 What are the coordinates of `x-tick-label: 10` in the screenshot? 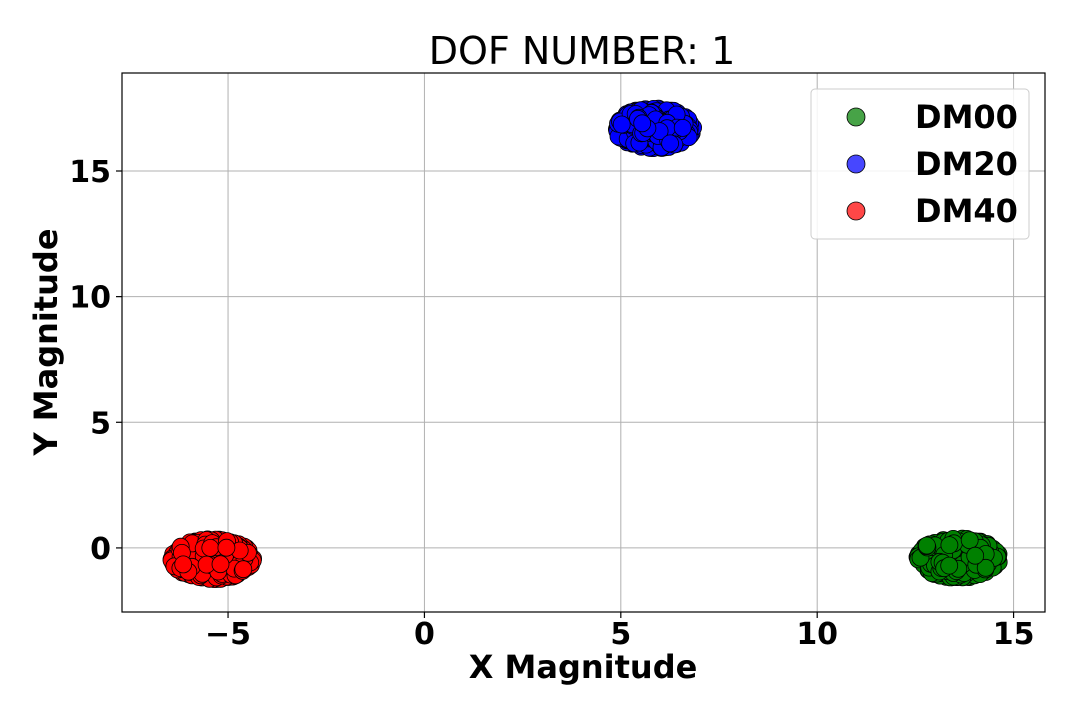 It's located at (817, 634).